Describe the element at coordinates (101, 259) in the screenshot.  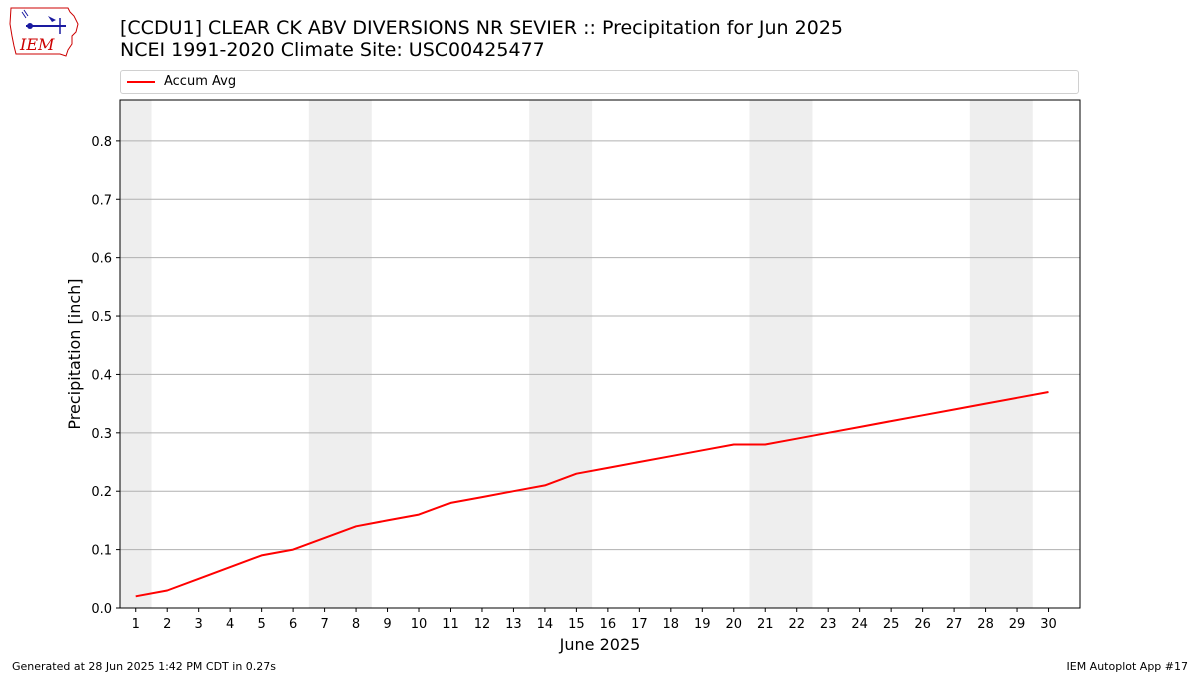
I see `y-tick-label: 0.6` at that location.